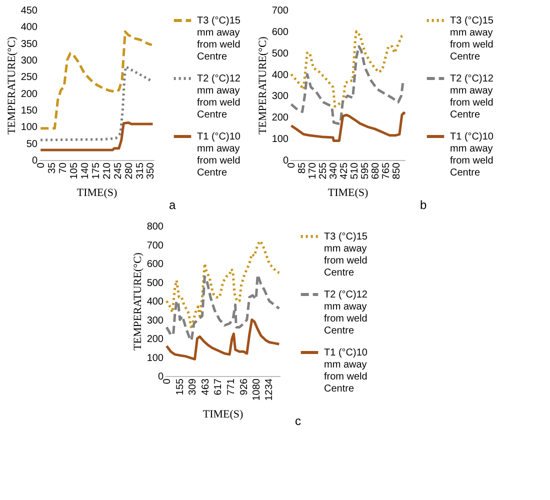 The height and width of the screenshot is (500, 550). Describe the element at coordinates (52, 168) in the screenshot. I see `x-tick-label: 35` at that location.